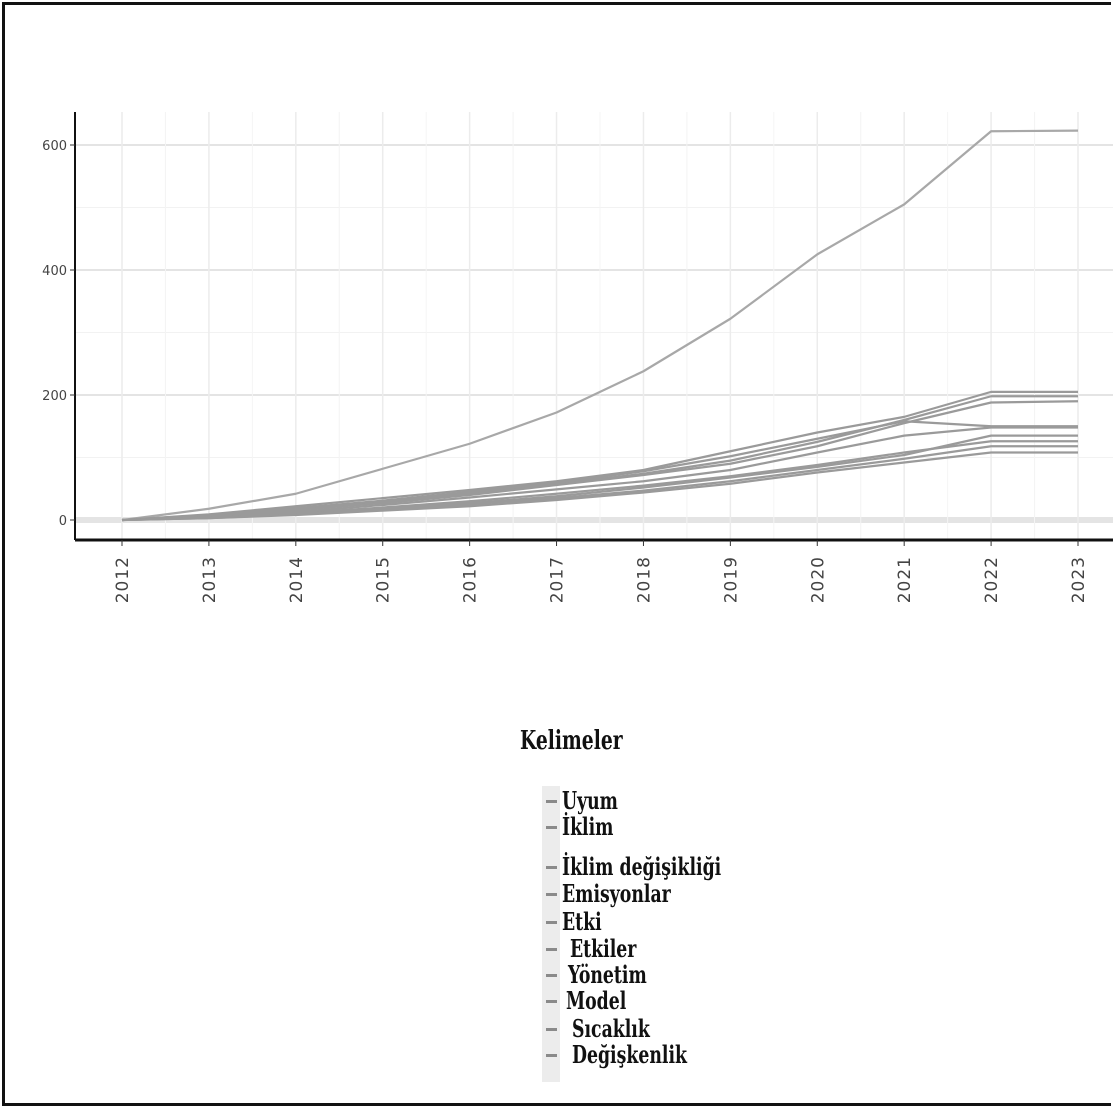 This screenshot has height=1109, width=1115. What do you see at coordinates (672, 894) in the screenshot?
I see `legend-item: Emisyonlar` at bounding box center [672, 894].